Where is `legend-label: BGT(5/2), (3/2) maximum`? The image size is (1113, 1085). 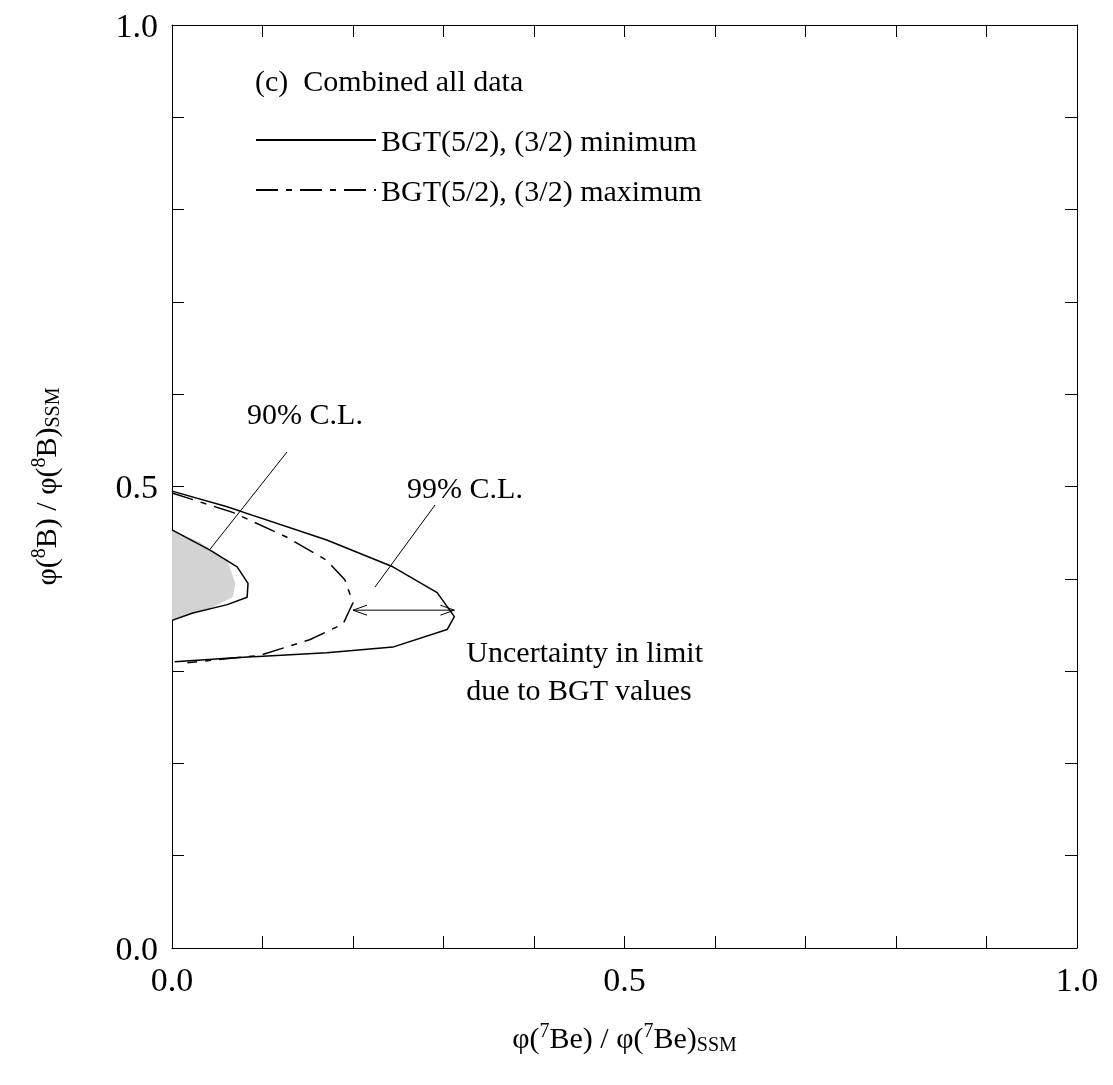 legend-label: BGT(5/2), (3/2) maximum is located at coordinates (541, 190).